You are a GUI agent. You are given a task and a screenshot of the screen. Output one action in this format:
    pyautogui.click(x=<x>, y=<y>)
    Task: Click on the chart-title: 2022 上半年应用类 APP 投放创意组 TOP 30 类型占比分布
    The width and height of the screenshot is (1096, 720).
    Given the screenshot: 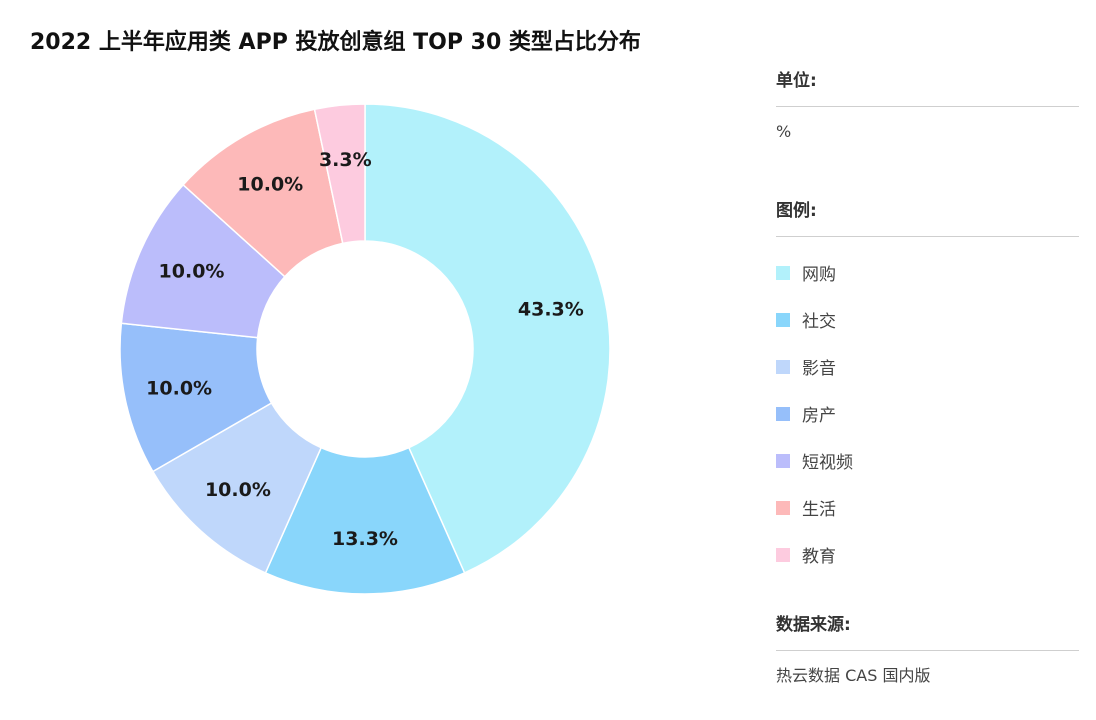 What is the action you would take?
    pyautogui.click(x=335, y=42)
    